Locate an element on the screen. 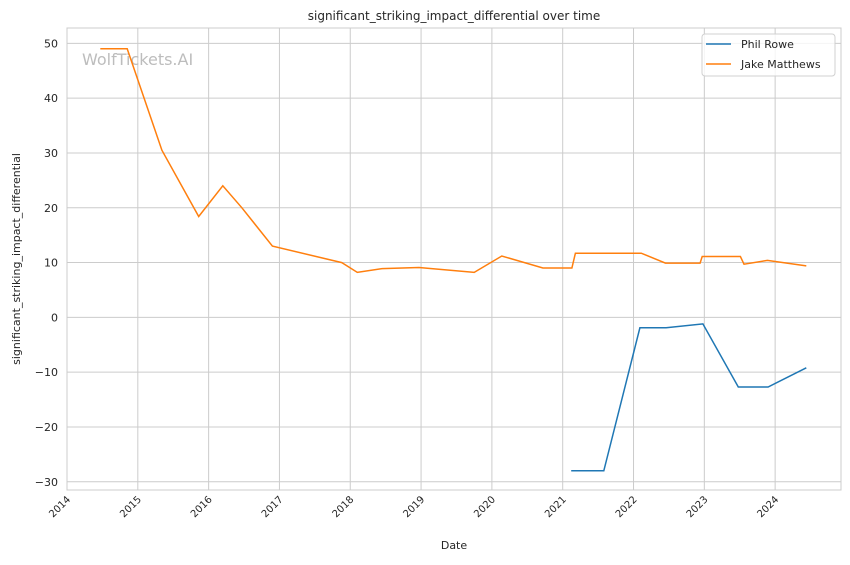 The height and width of the screenshot is (565, 850). y-tick-label: 30 is located at coordinates (51, 153).